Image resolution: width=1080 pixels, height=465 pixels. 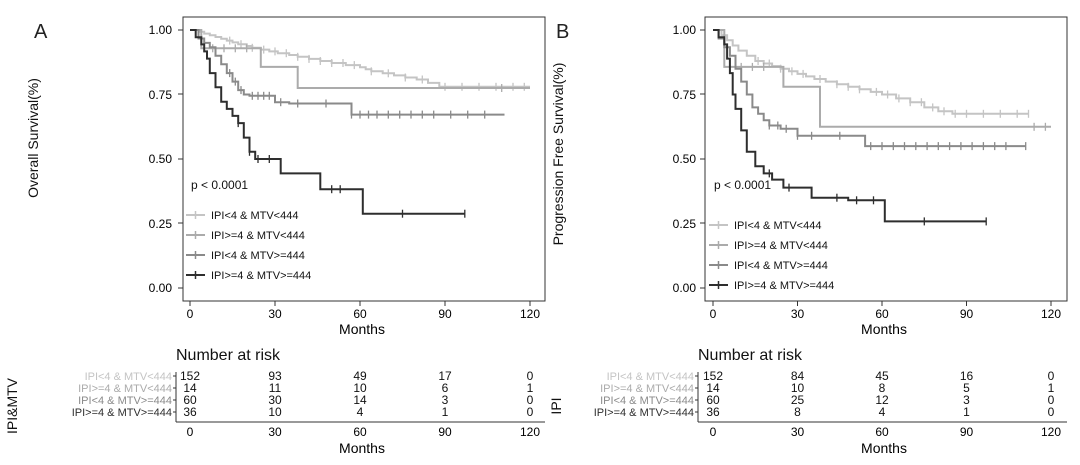 What do you see at coordinates (556, 405) in the screenshot?
I see `risk-ylabel-b: IPI` at bounding box center [556, 405].